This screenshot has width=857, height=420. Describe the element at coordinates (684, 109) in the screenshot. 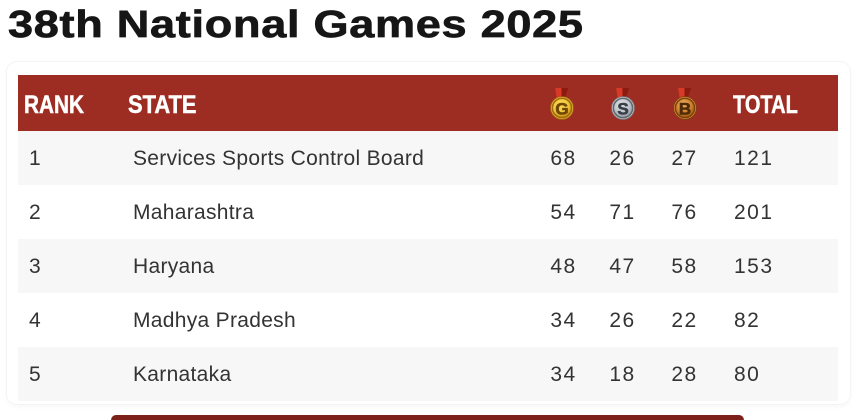

I see `svg-text: B` at that location.